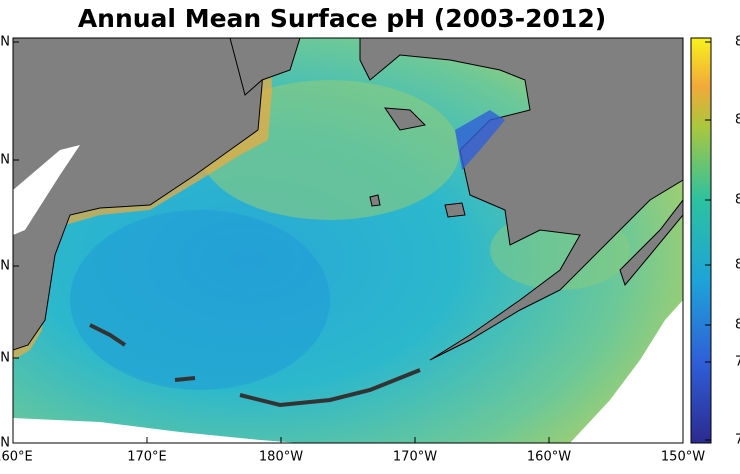 The width and height of the screenshot is (740, 474). What do you see at coordinates (342, 18) in the screenshot?
I see `title: Annual Mean Surface pH (2003-2012)` at bounding box center [342, 18].